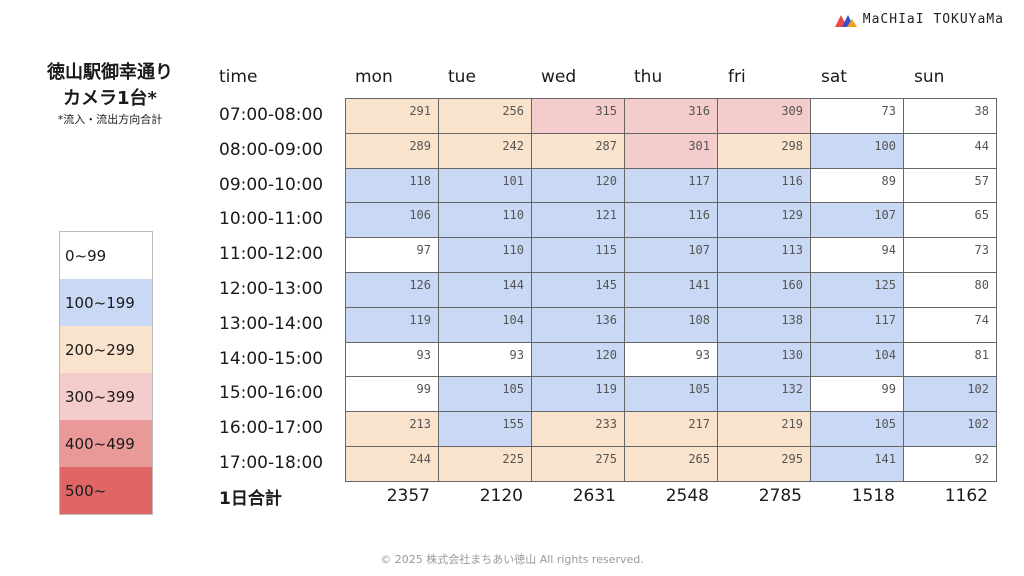  I want to click on table-cell: 89, so click(857, 186).